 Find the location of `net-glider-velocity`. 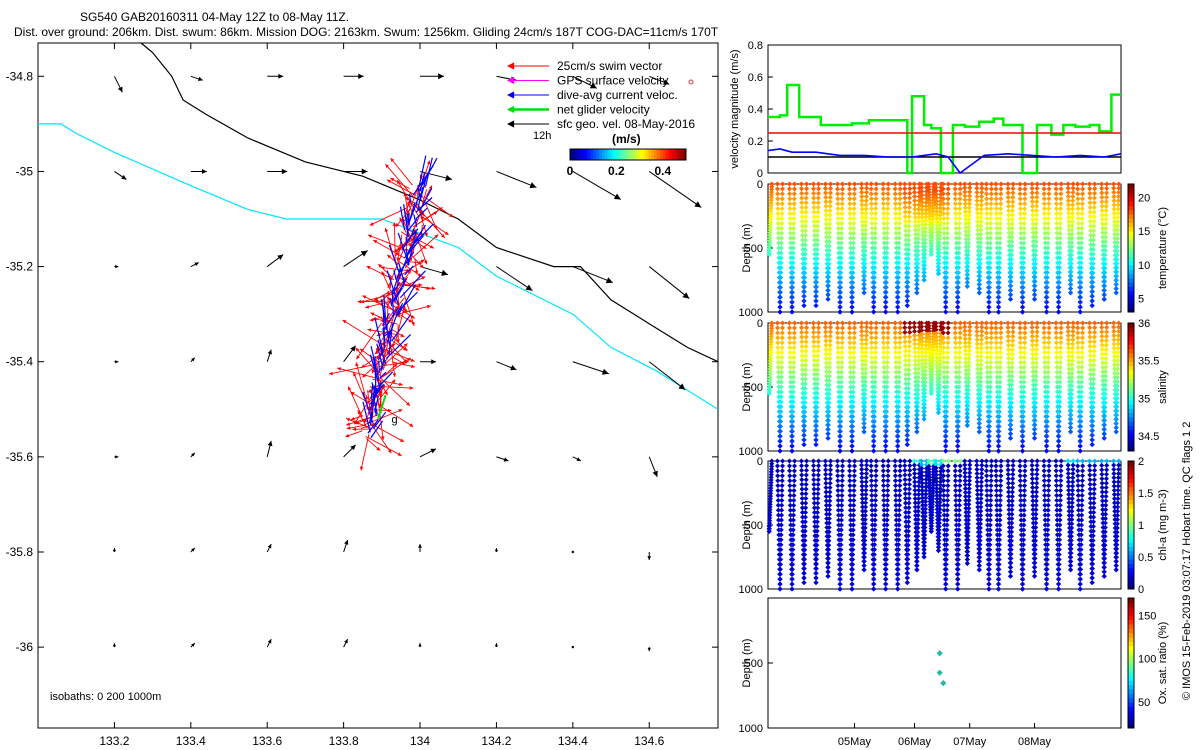

net-glider-velocity is located at coordinates (382, 407).